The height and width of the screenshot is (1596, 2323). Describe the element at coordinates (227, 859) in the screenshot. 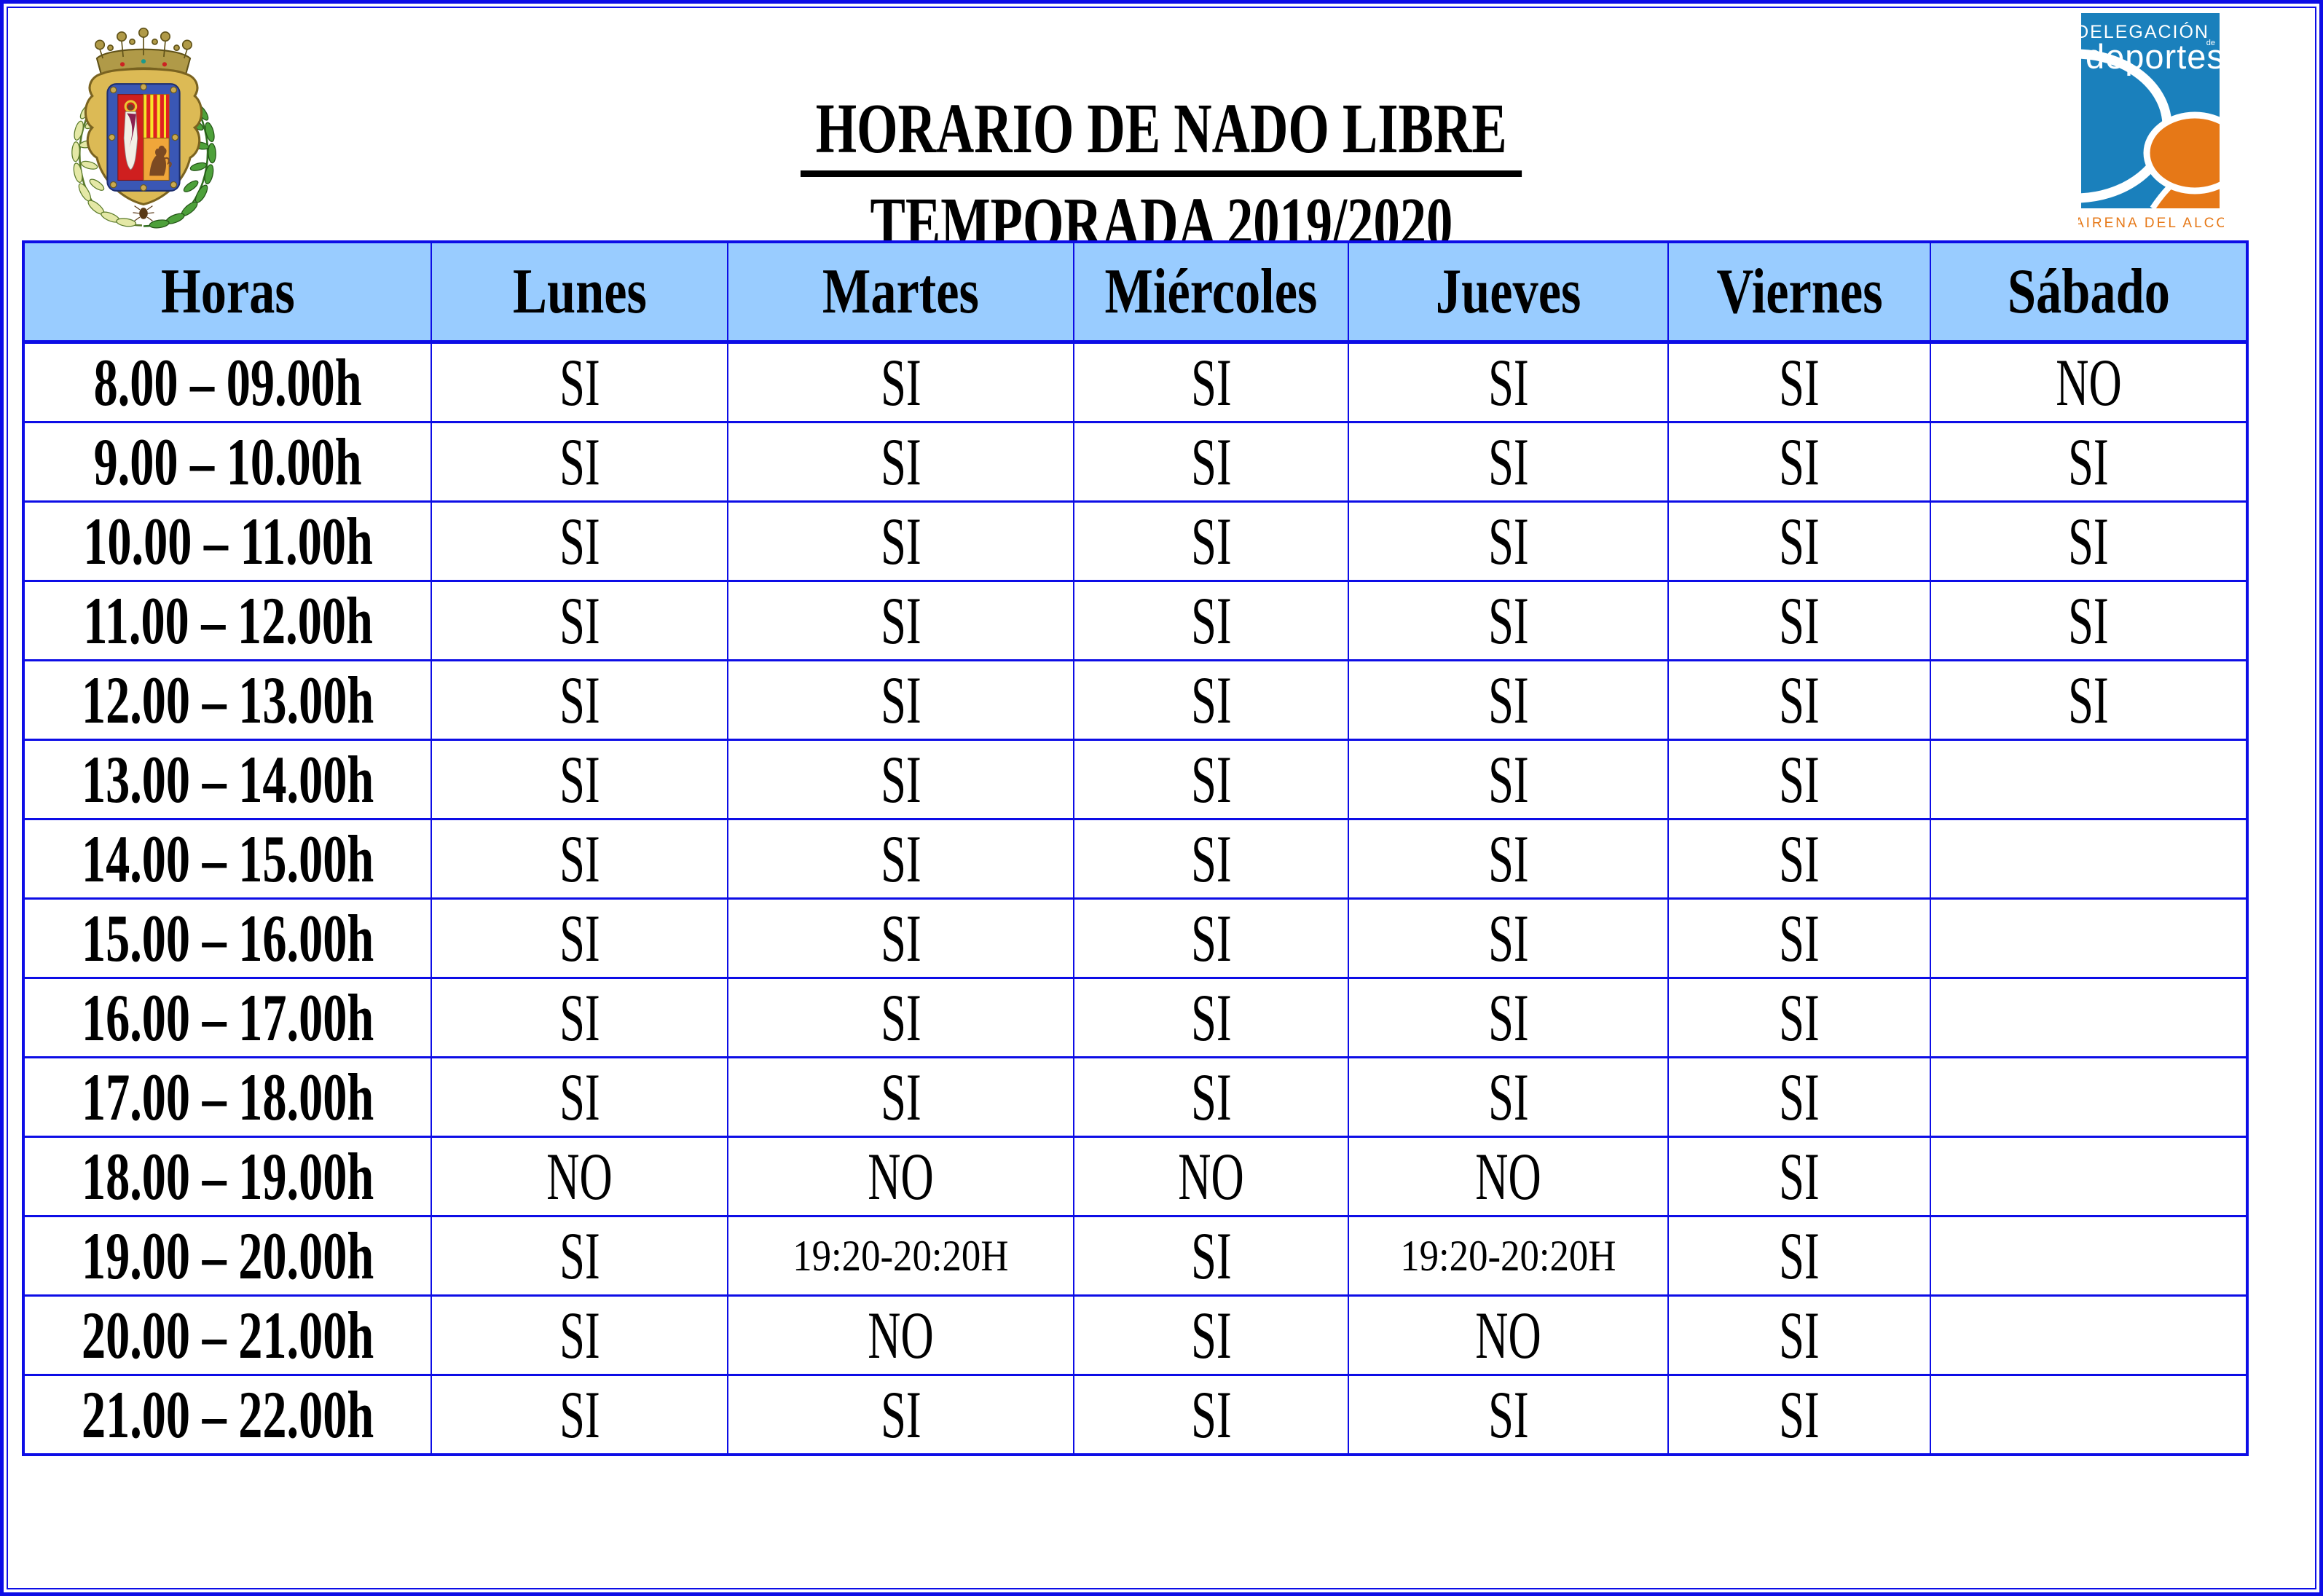

I see `time-cell: 14.00 – 15.00h` at that location.